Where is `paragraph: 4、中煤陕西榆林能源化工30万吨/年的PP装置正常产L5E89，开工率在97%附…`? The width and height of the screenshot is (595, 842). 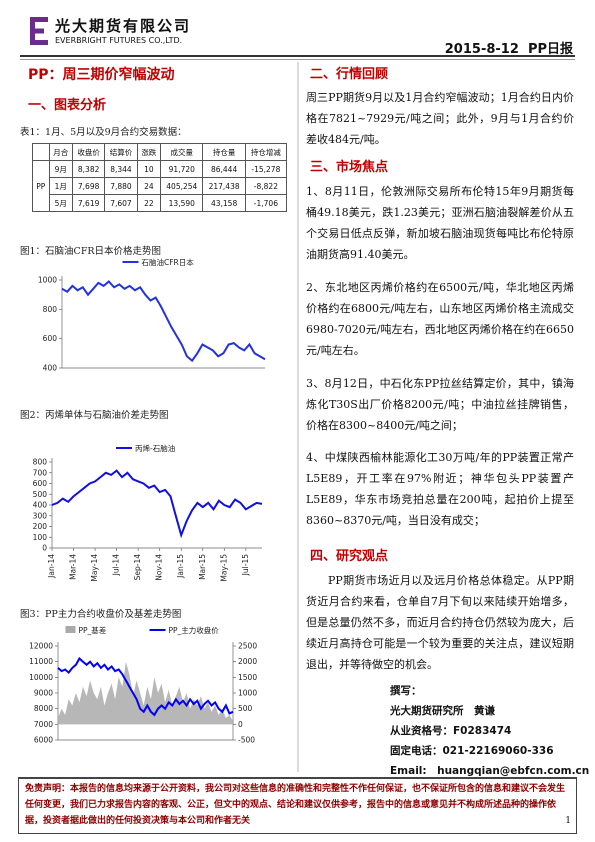 paragraph: 4、中煤陕西榆林能源化工30万吨/年的PP装置正常产L5E89，开工率在97%附… is located at coordinates (440, 489).